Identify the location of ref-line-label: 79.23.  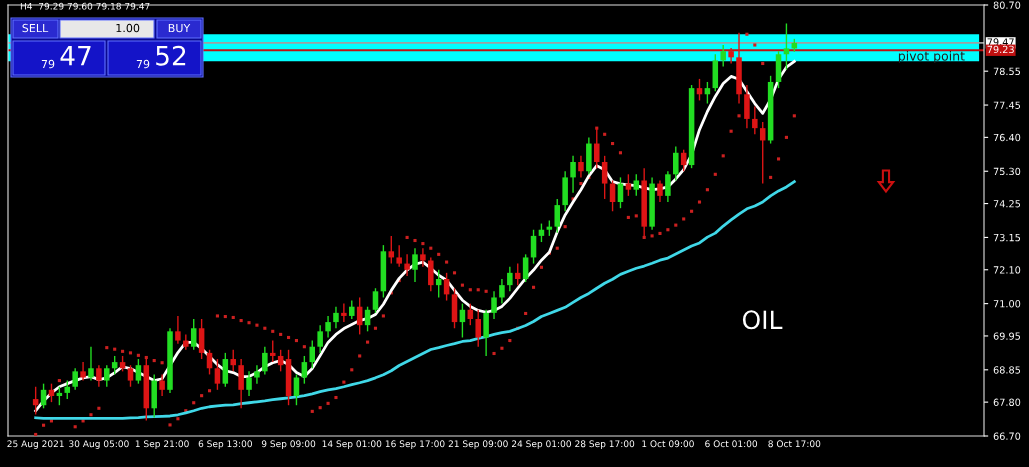
(1000, 49).